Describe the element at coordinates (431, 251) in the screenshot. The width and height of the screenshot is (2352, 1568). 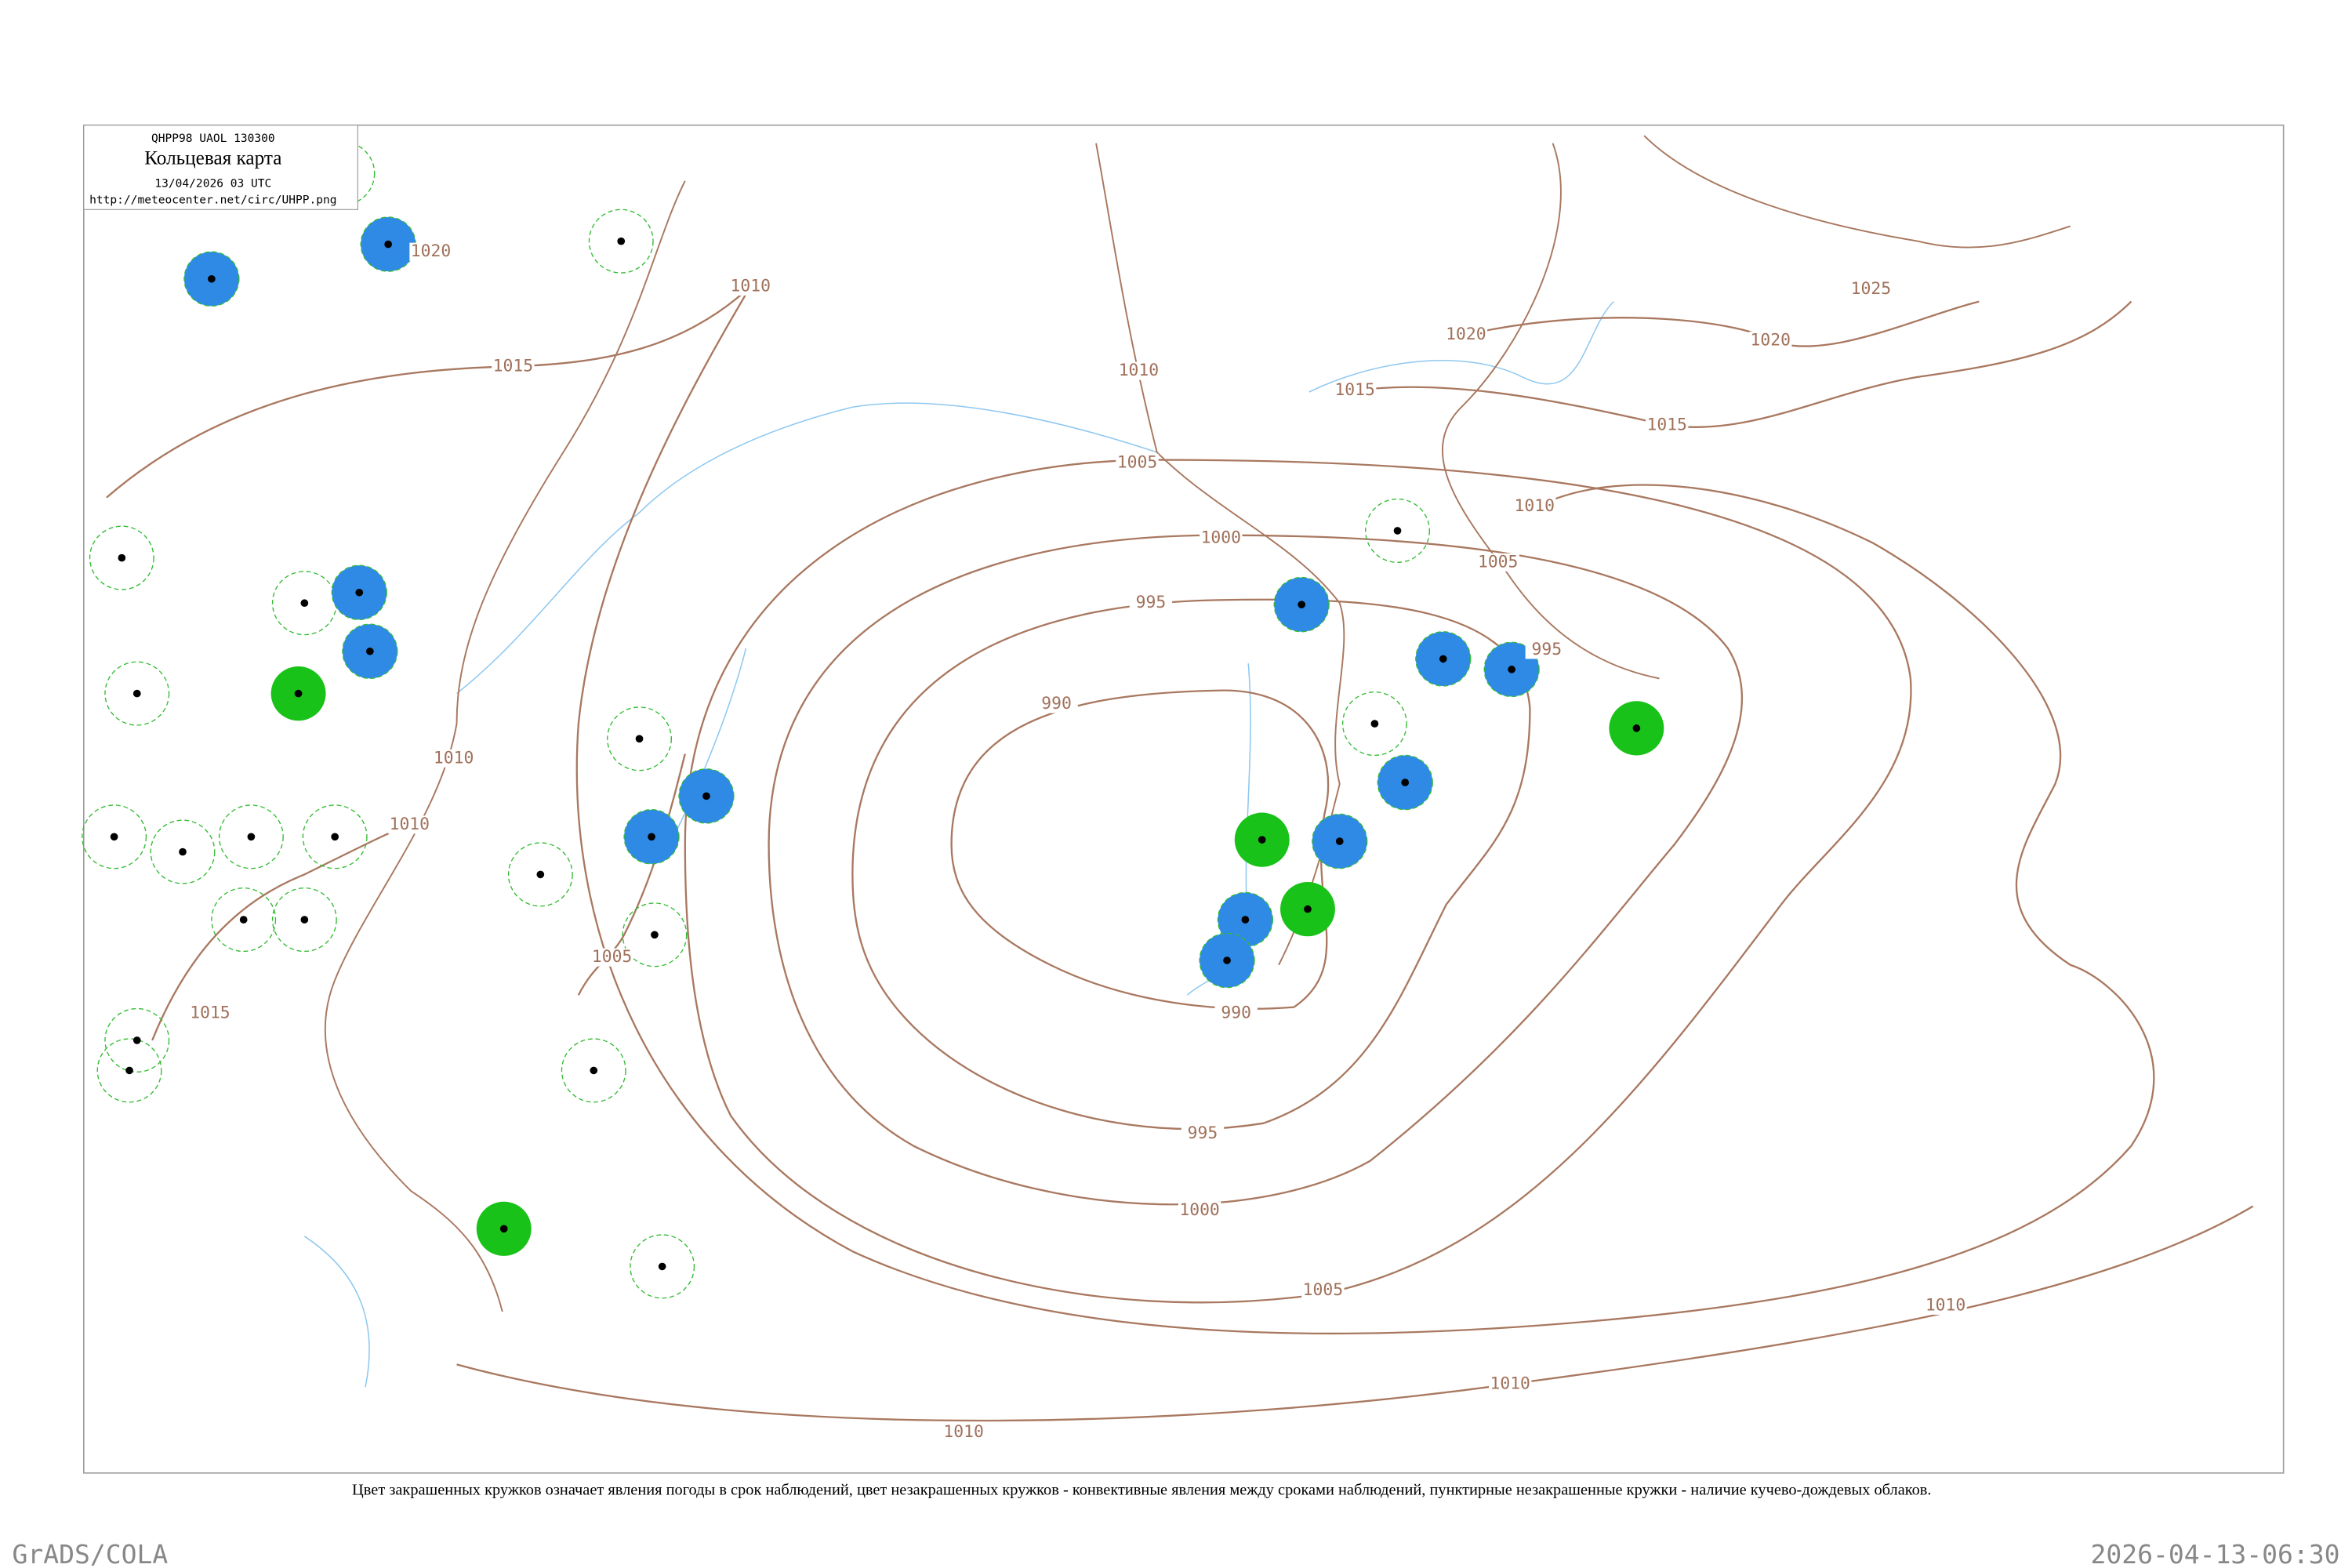
I see `isobar-label: 1020` at that location.